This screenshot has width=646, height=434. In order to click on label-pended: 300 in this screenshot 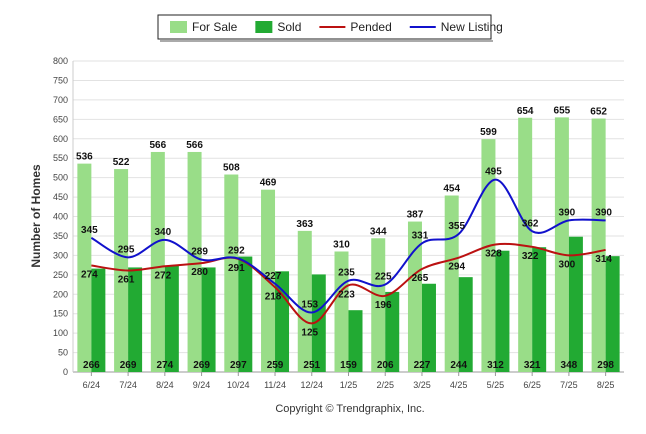, I will do `click(567, 264)`.